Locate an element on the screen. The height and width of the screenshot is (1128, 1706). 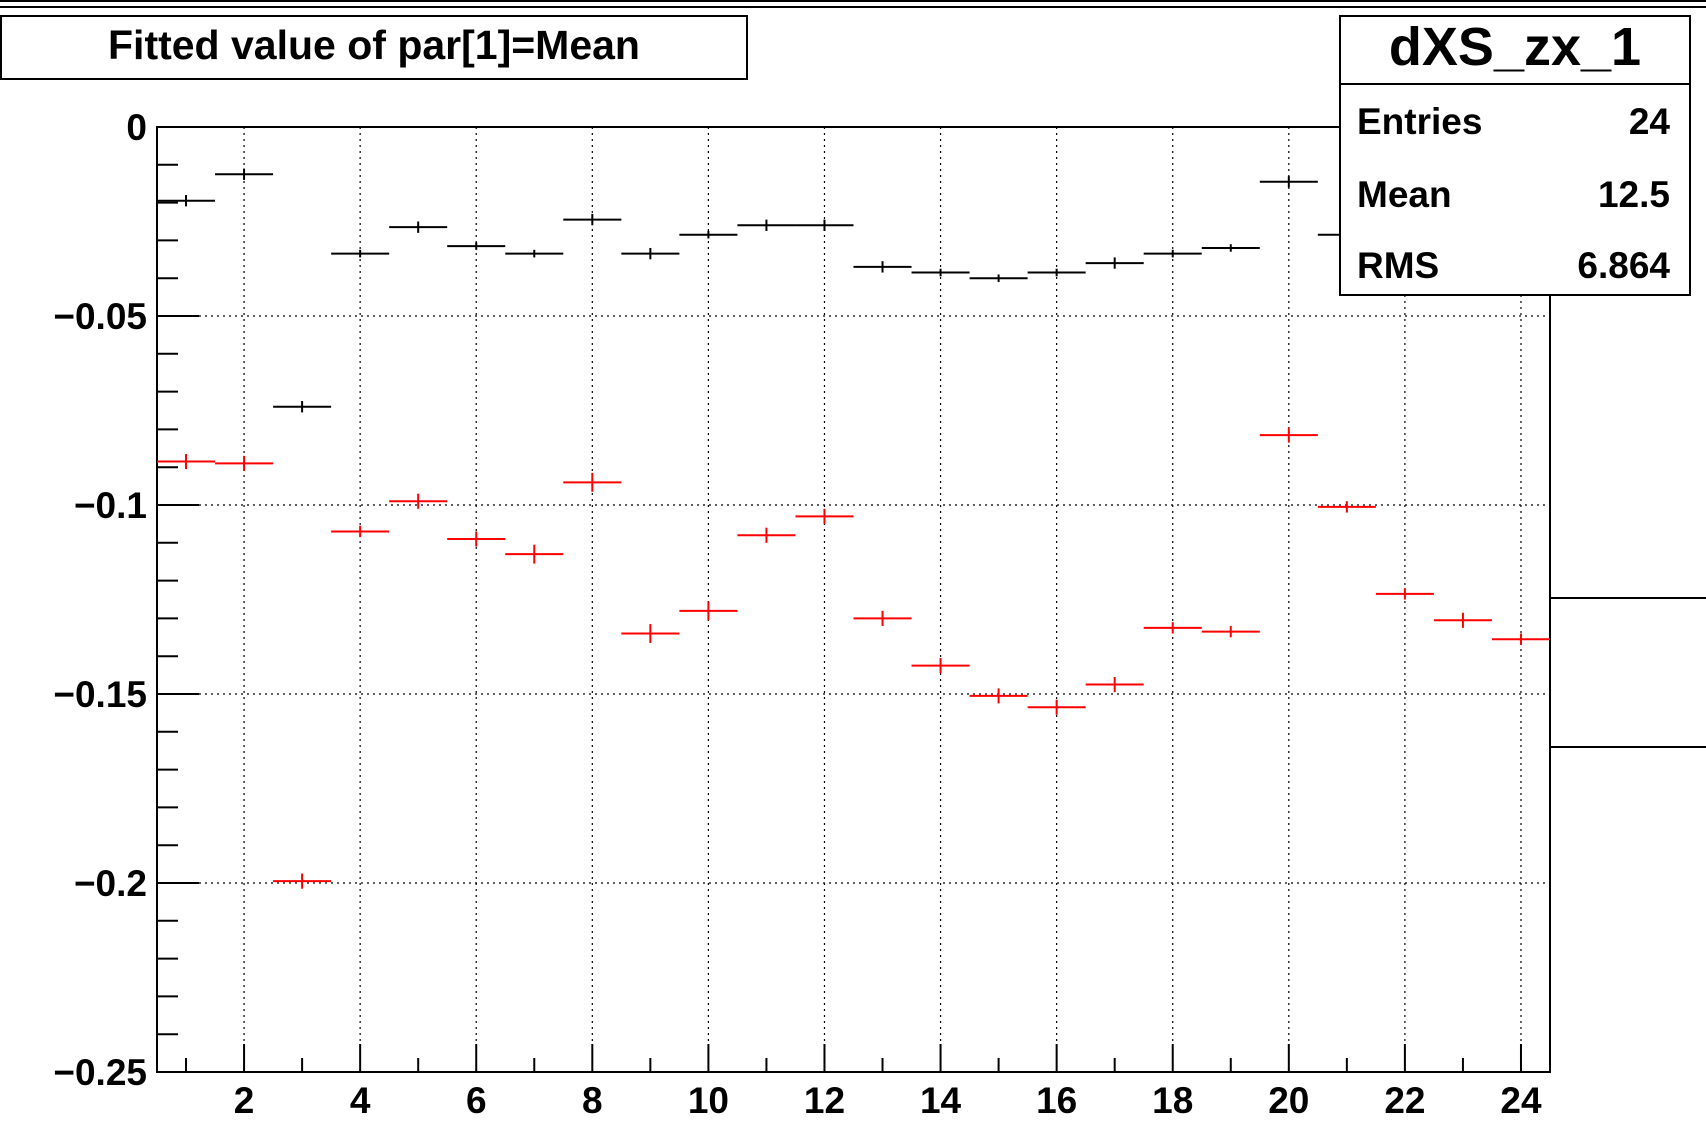
x-tick-label: 14 is located at coordinates (941, 1100).